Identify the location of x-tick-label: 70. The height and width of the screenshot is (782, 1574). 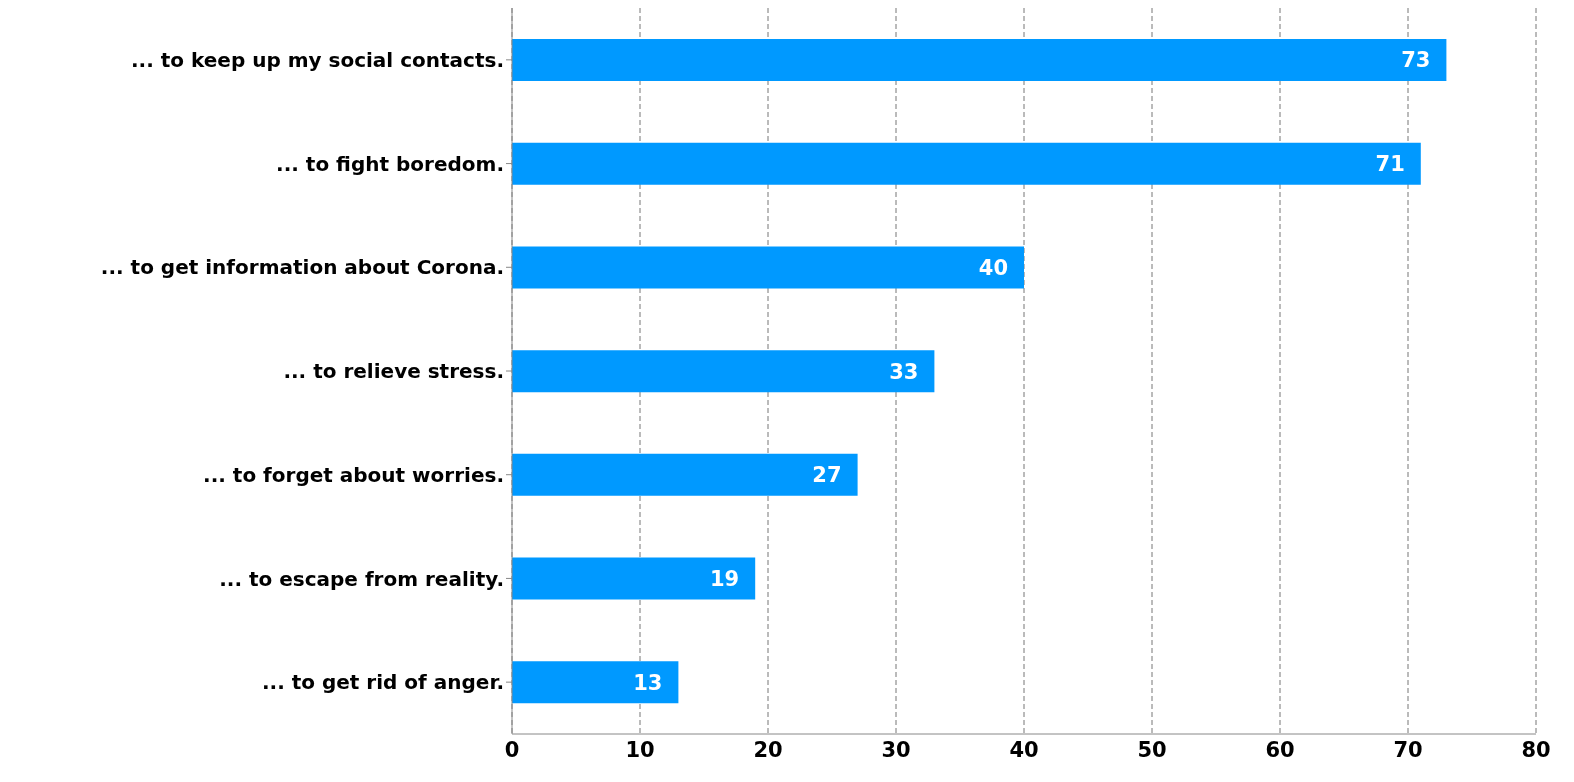
(1408, 749).